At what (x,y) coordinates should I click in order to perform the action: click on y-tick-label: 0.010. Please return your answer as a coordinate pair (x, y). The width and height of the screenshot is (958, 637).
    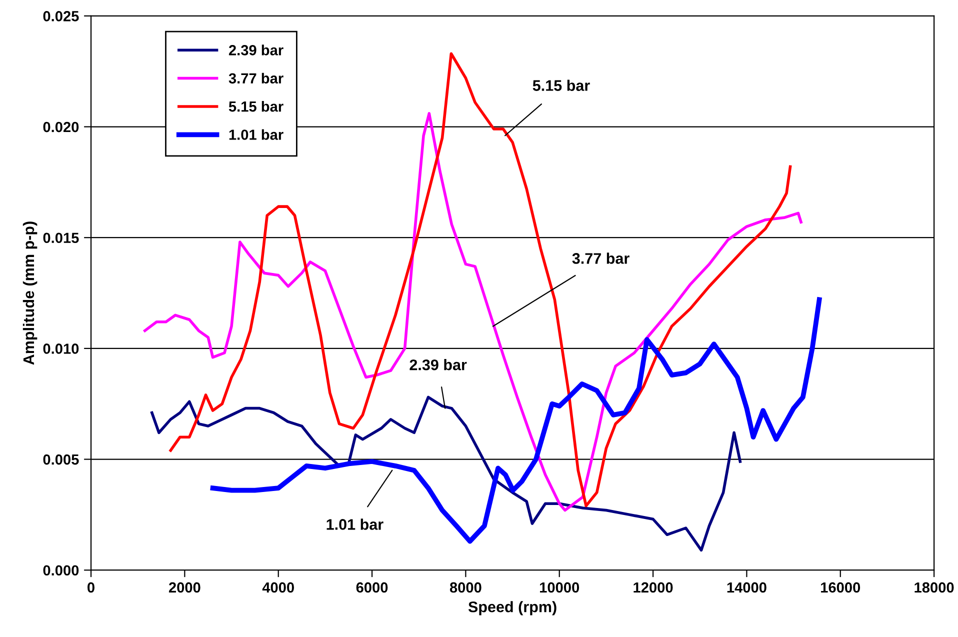
    Looking at the image, I should click on (61, 349).